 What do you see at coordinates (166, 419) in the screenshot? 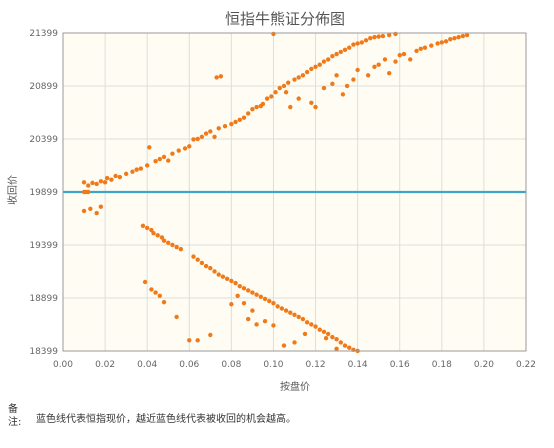
I see `note-text: 蓝色线代表恒指现价，越近蓝色线代表被收回的机会越高。` at bounding box center [166, 419].